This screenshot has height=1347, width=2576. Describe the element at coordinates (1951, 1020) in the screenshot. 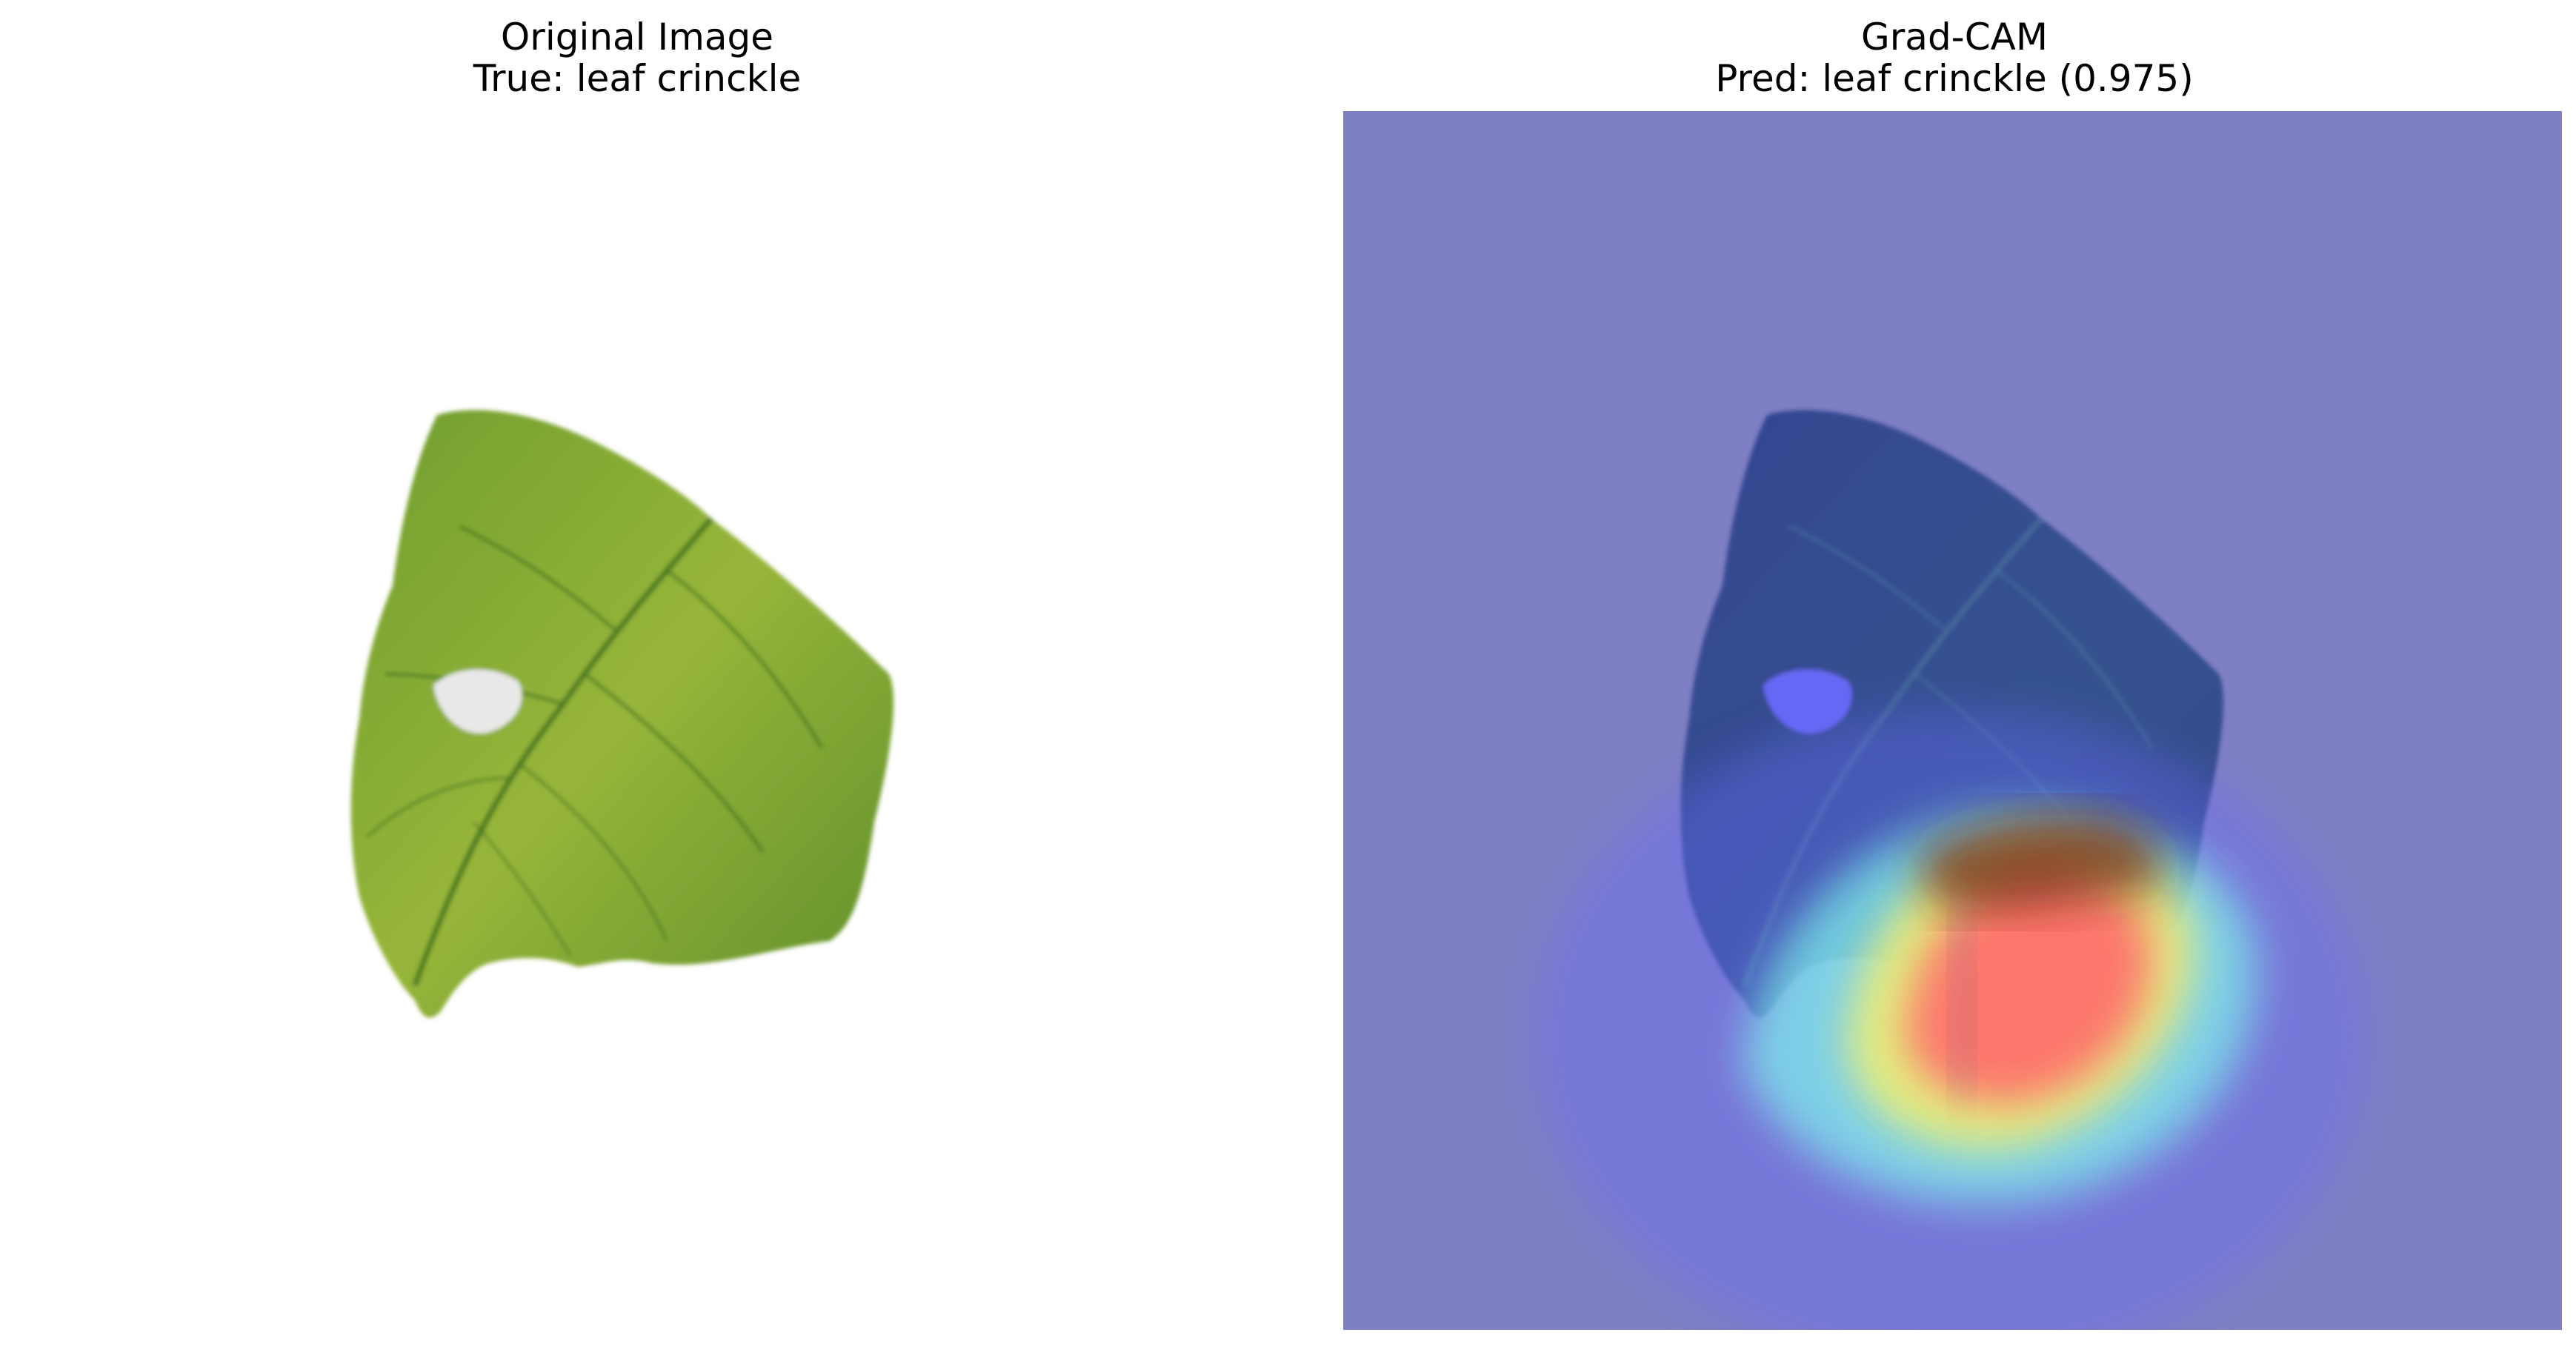

I see `gradcam-heatmap` at that location.